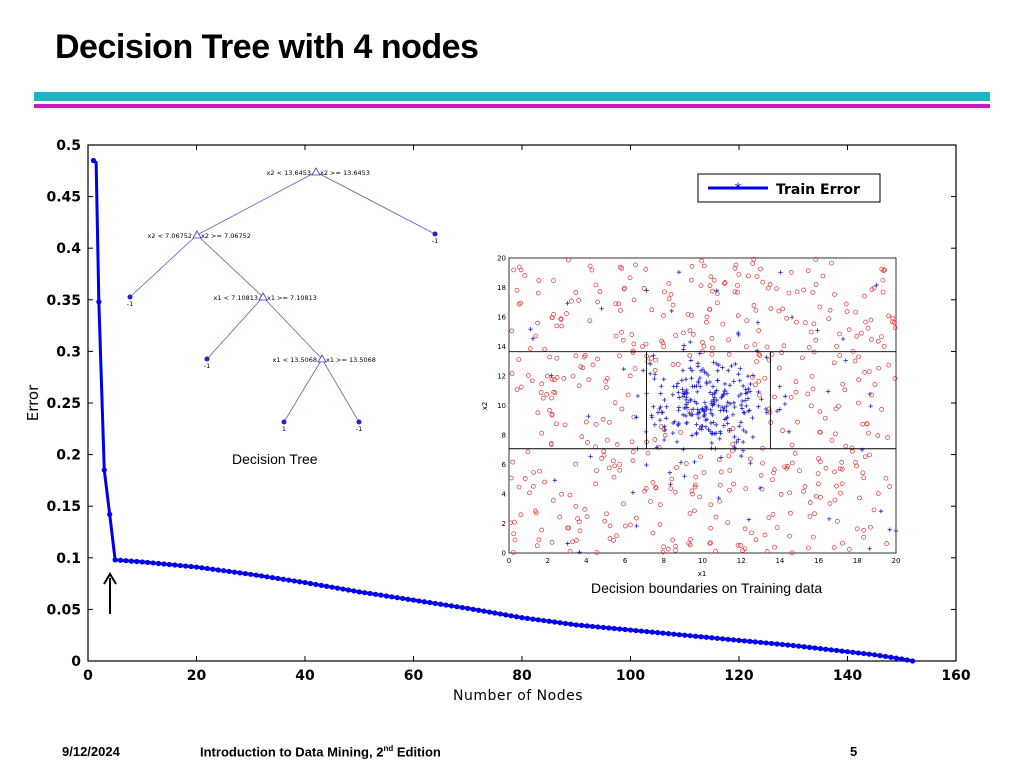 The width and height of the screenshot is (1024, 768). I want to click on x-axis-label: Number of Nodes, so click(518, 696).